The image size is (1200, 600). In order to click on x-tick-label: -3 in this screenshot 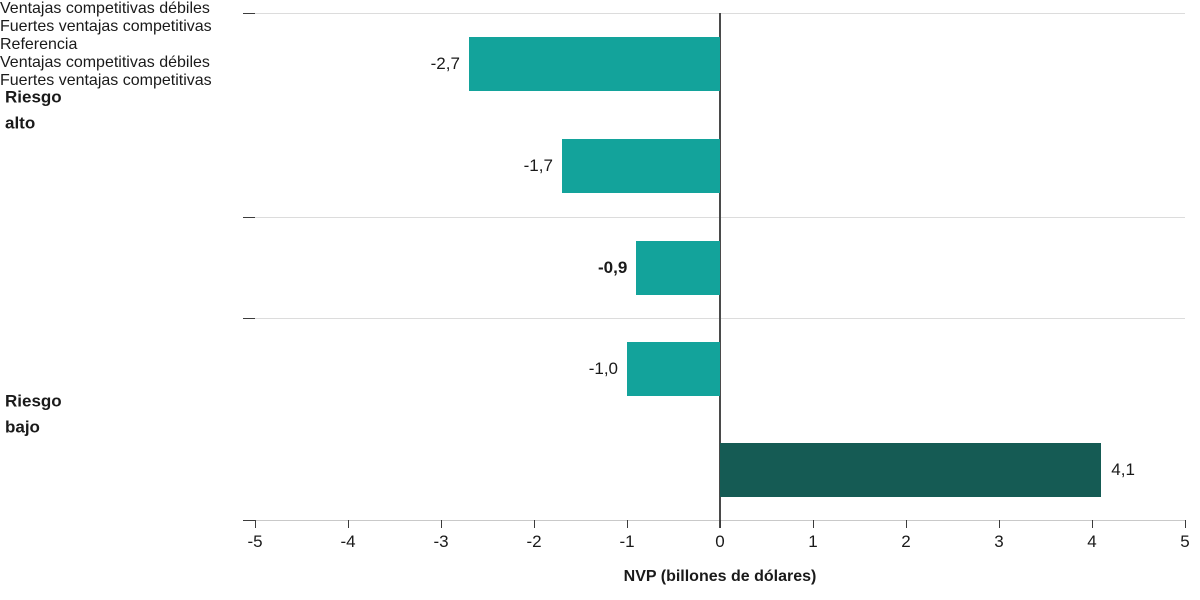, I will do `click(441, 541)`.